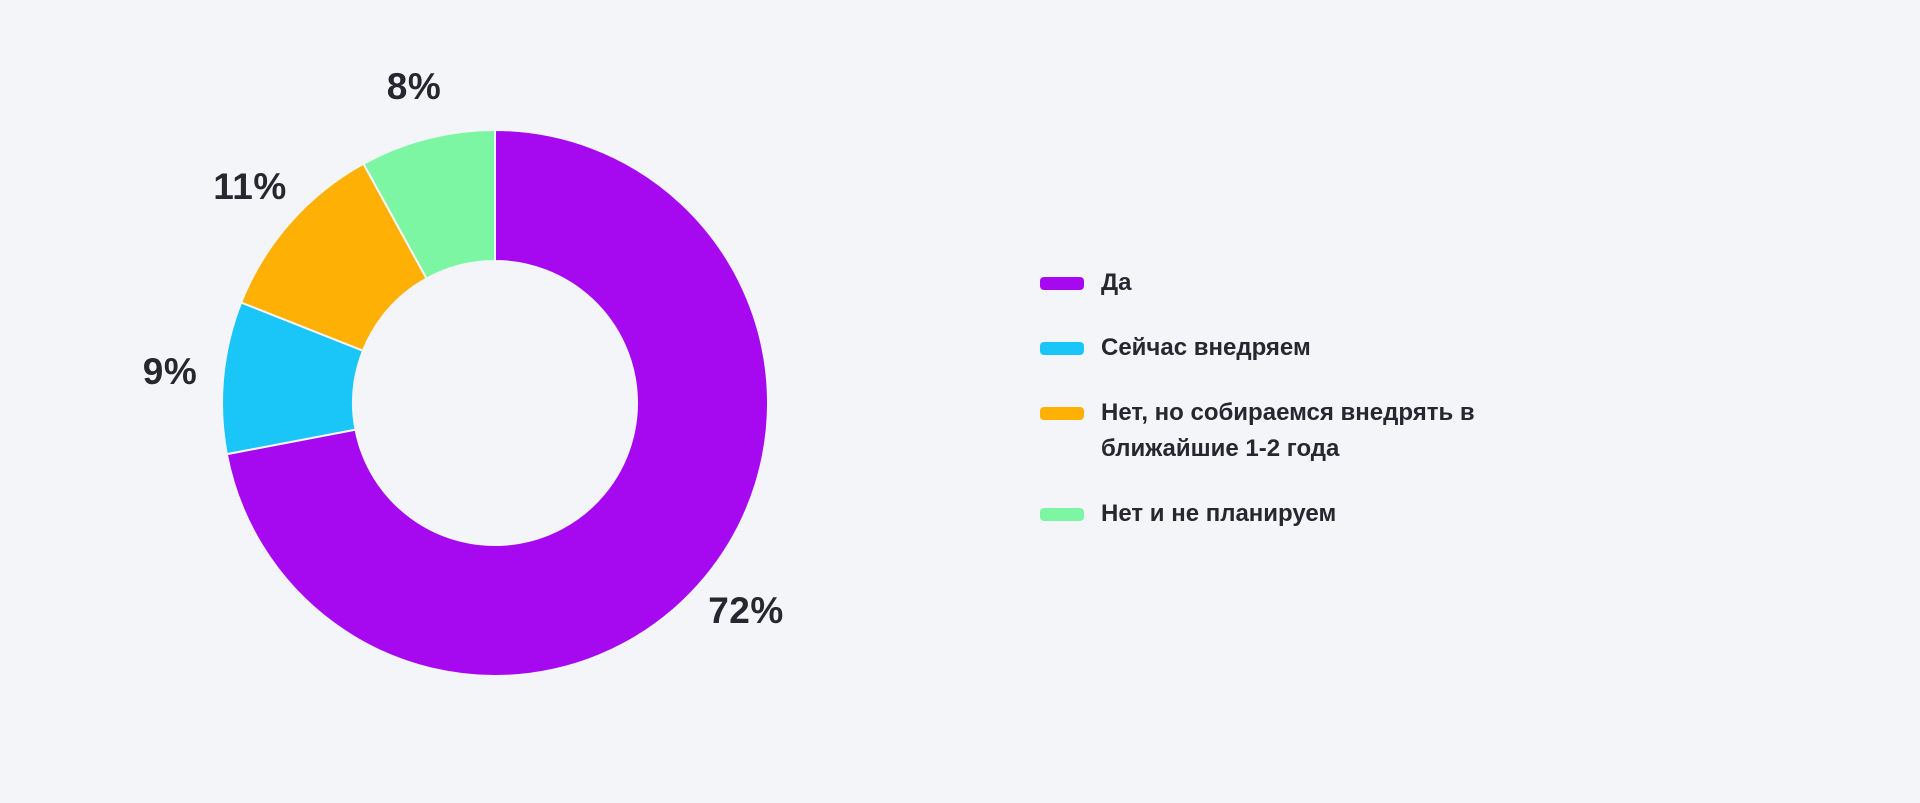 Image resolution: width=1920 pixels, height=803 pixels. Describe the element at coordinates (170, 371) in the screenshot. I see `slice-value-label: 9%` at that location.